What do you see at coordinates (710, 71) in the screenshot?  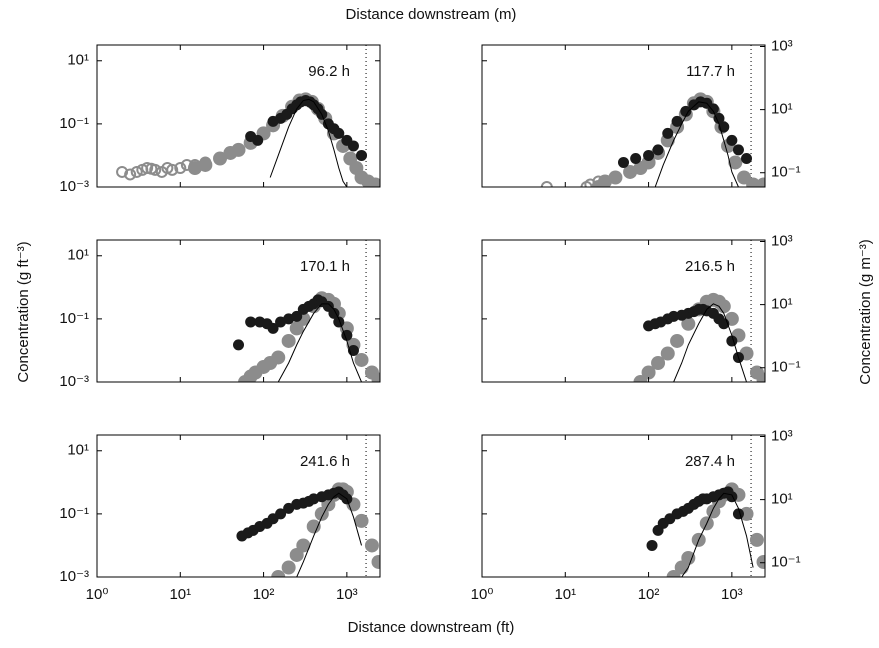 I see `annotation: 117.7 h` at bounding box center [710, 71].